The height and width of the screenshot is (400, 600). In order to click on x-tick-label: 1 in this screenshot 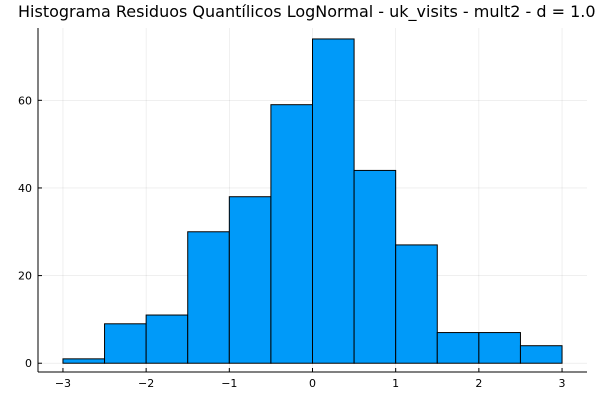, I will do `click(395, 383)`.